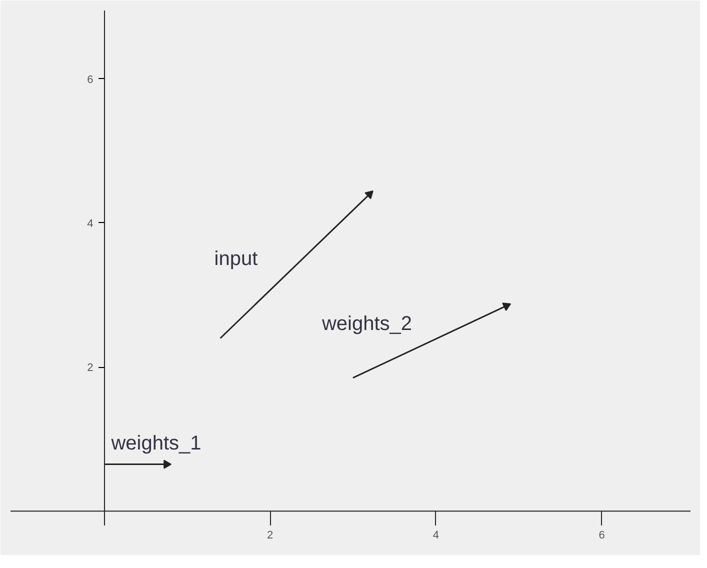  Describe the element at coordinates (601, 536) in the screenshot. I see `x-tick-label: 6` at that location.